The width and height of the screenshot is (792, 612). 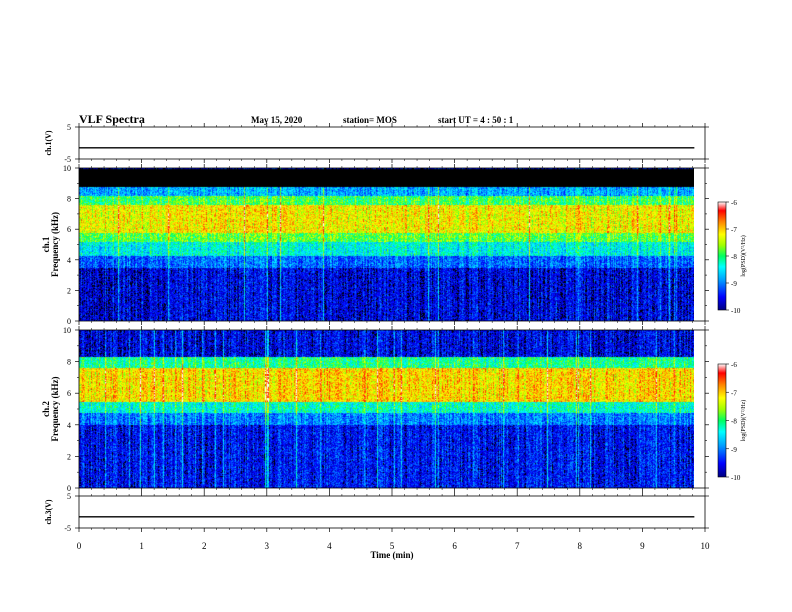 I want to click on x-tick-label: 6, so click(x=454, y=546).